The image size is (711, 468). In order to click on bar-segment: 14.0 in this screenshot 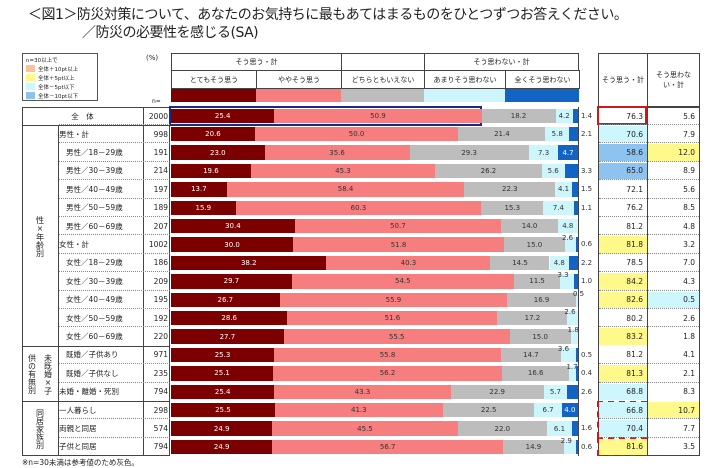, I will do `click(530, 226)`.